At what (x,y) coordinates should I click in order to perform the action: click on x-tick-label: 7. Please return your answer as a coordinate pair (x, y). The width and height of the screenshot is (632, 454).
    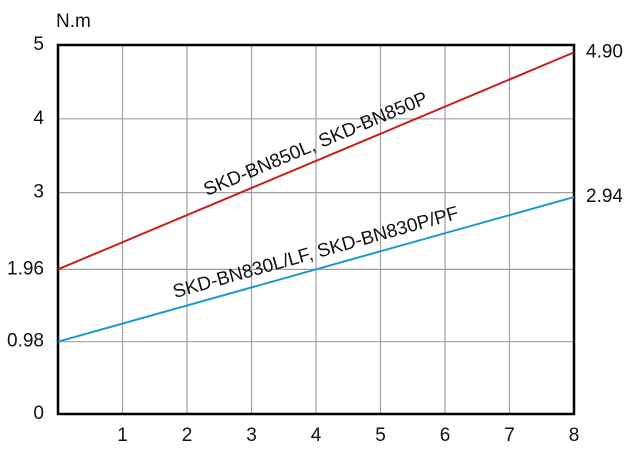
    Looking at the image, I should click on (509, 435).